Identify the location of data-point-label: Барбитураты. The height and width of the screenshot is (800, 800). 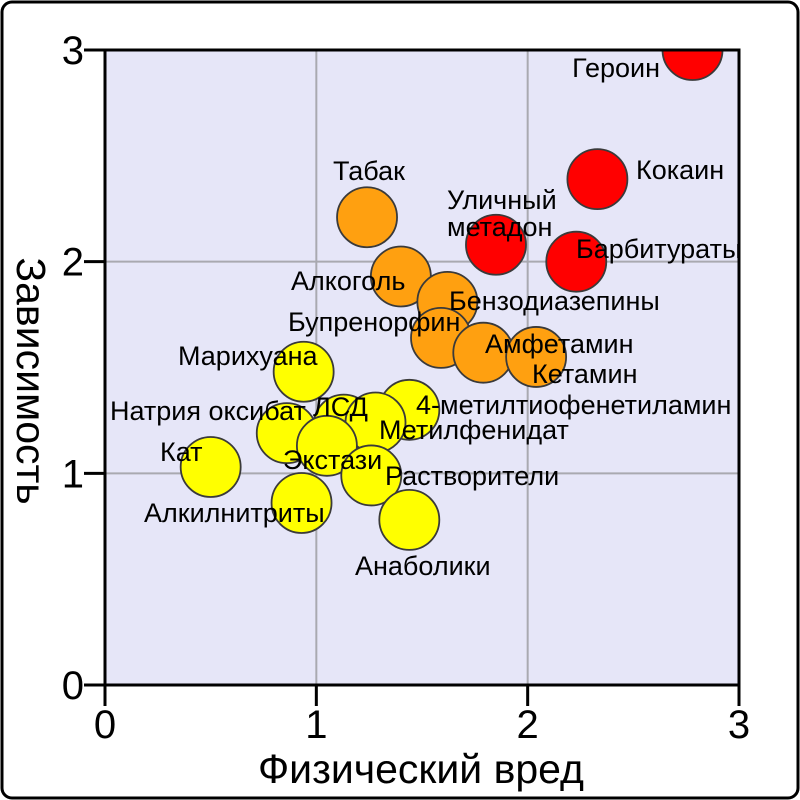
(658, 249).